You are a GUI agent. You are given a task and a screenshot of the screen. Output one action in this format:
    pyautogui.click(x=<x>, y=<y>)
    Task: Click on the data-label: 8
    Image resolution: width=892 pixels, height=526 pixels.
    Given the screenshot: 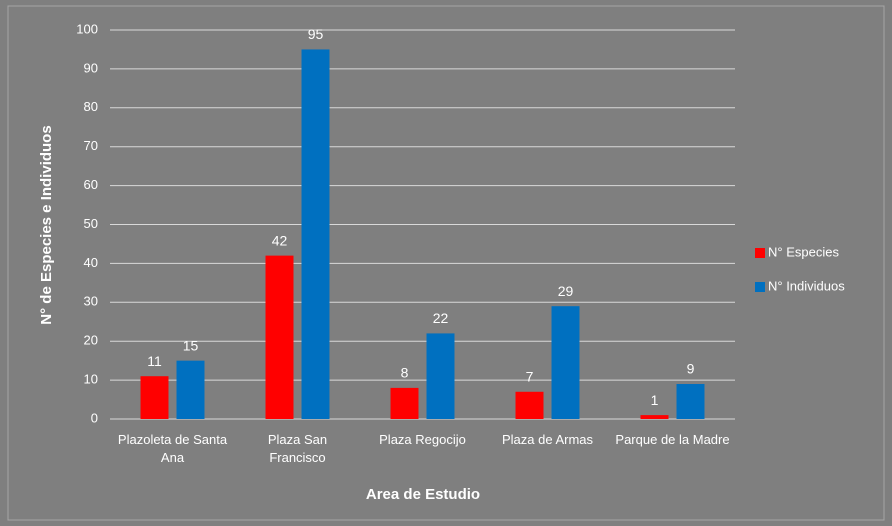 What is the action you would take?
    pyautogui.click(x=405, y=373)
    